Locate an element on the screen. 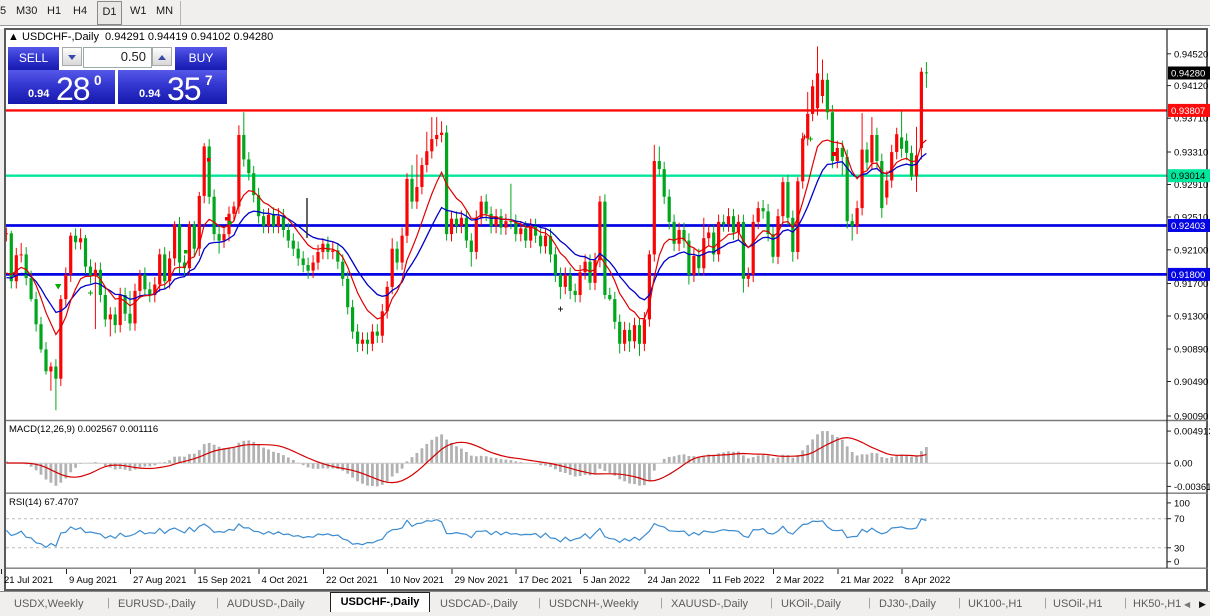  svg-text: 0.93310 is located at coordinates (1191, 153).